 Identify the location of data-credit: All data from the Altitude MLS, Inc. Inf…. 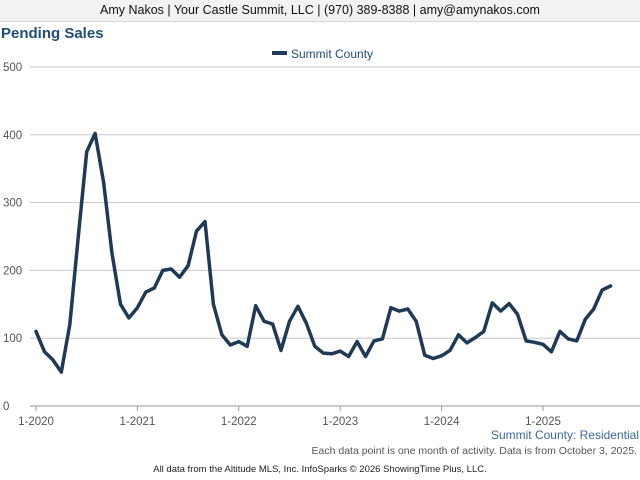
(320, 469).